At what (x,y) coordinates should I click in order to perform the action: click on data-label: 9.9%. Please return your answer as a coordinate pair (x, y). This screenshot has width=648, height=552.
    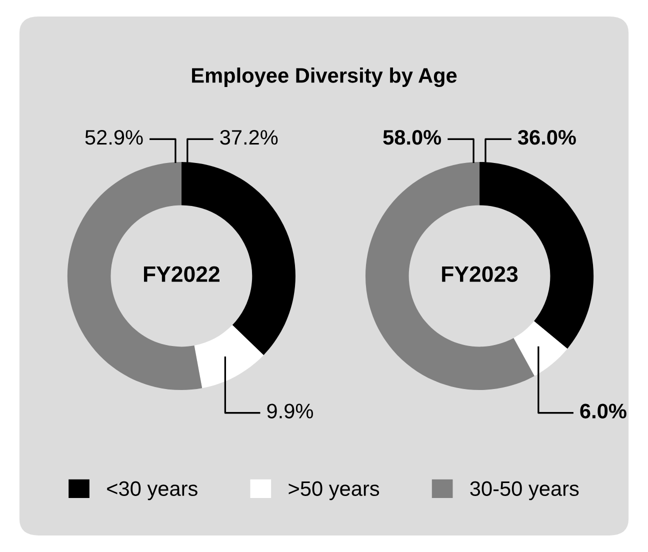
    Looking at the image, I should click on (290, 411).